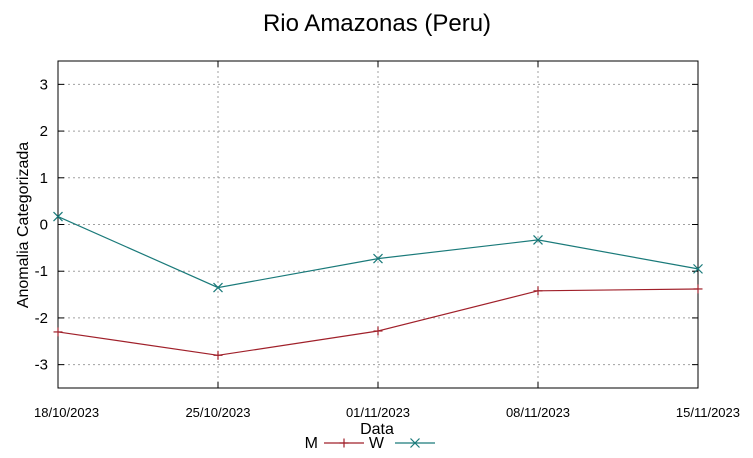 This screenshot has width=753, height=458. What do you see at coordinates (311, 443) in the screenshot?
I see `legend-label-m: M` at bounding box center [311, 443].